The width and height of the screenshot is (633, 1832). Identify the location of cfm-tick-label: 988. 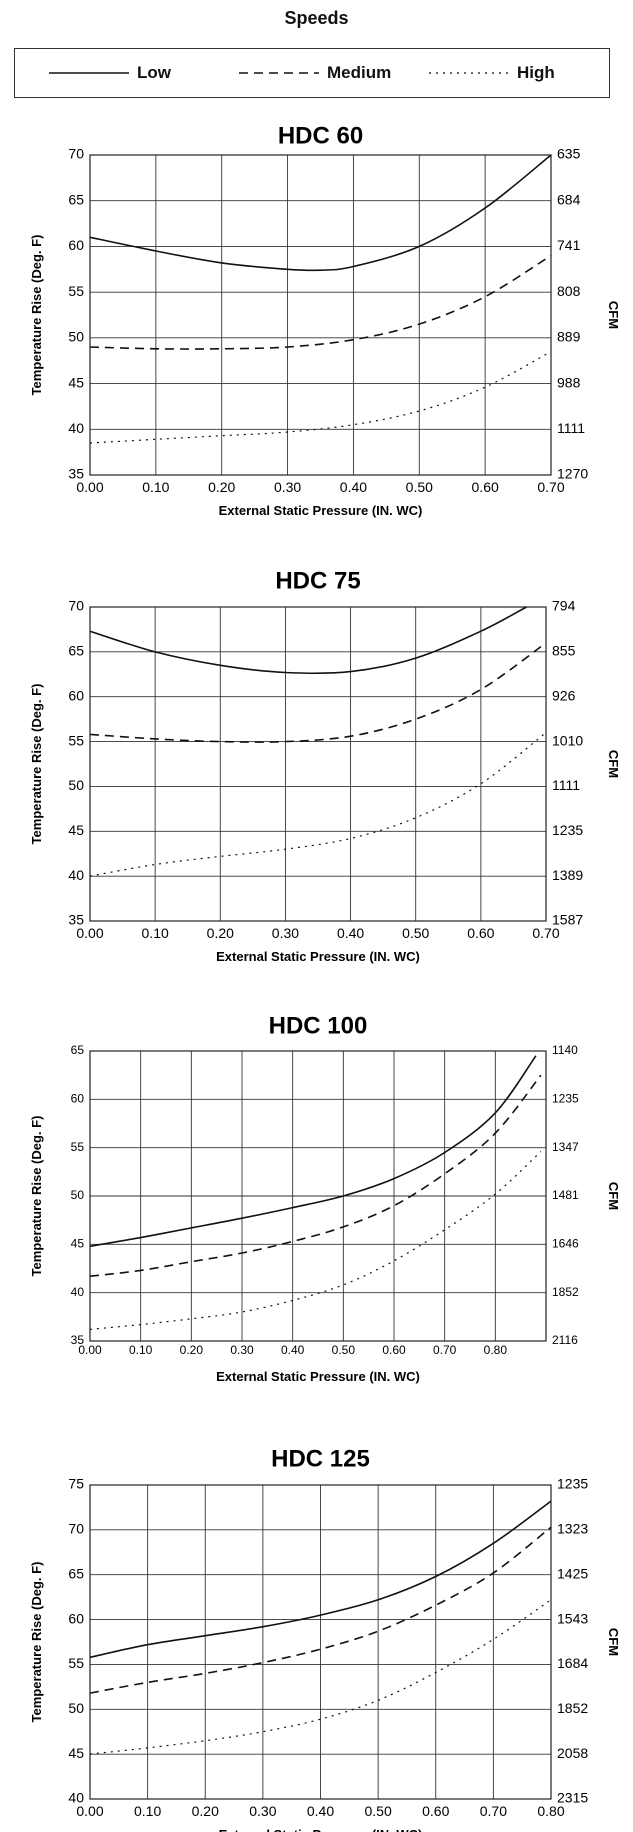
(569, 382).